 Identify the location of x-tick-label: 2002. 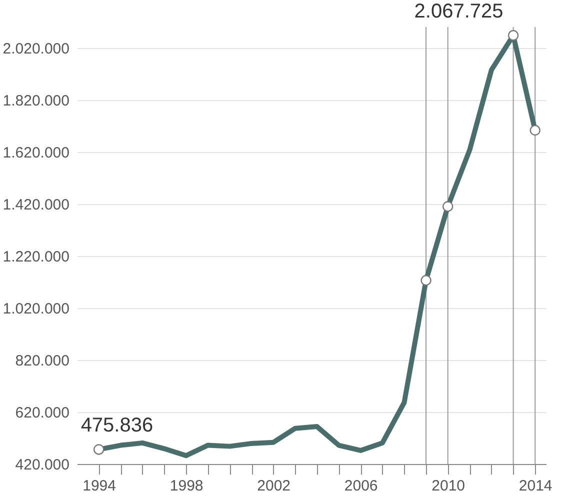
(274, 486).